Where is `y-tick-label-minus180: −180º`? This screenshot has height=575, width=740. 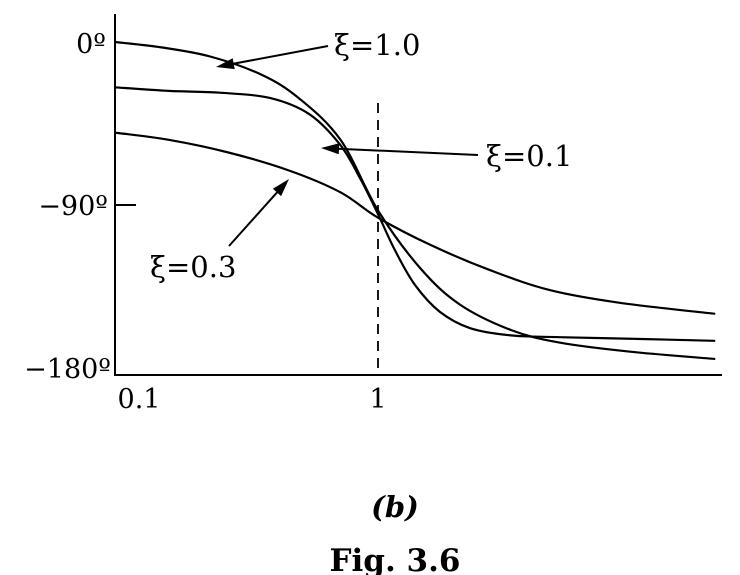 y-tick-label-minus180: −180º is located at coordinates (67, 369).